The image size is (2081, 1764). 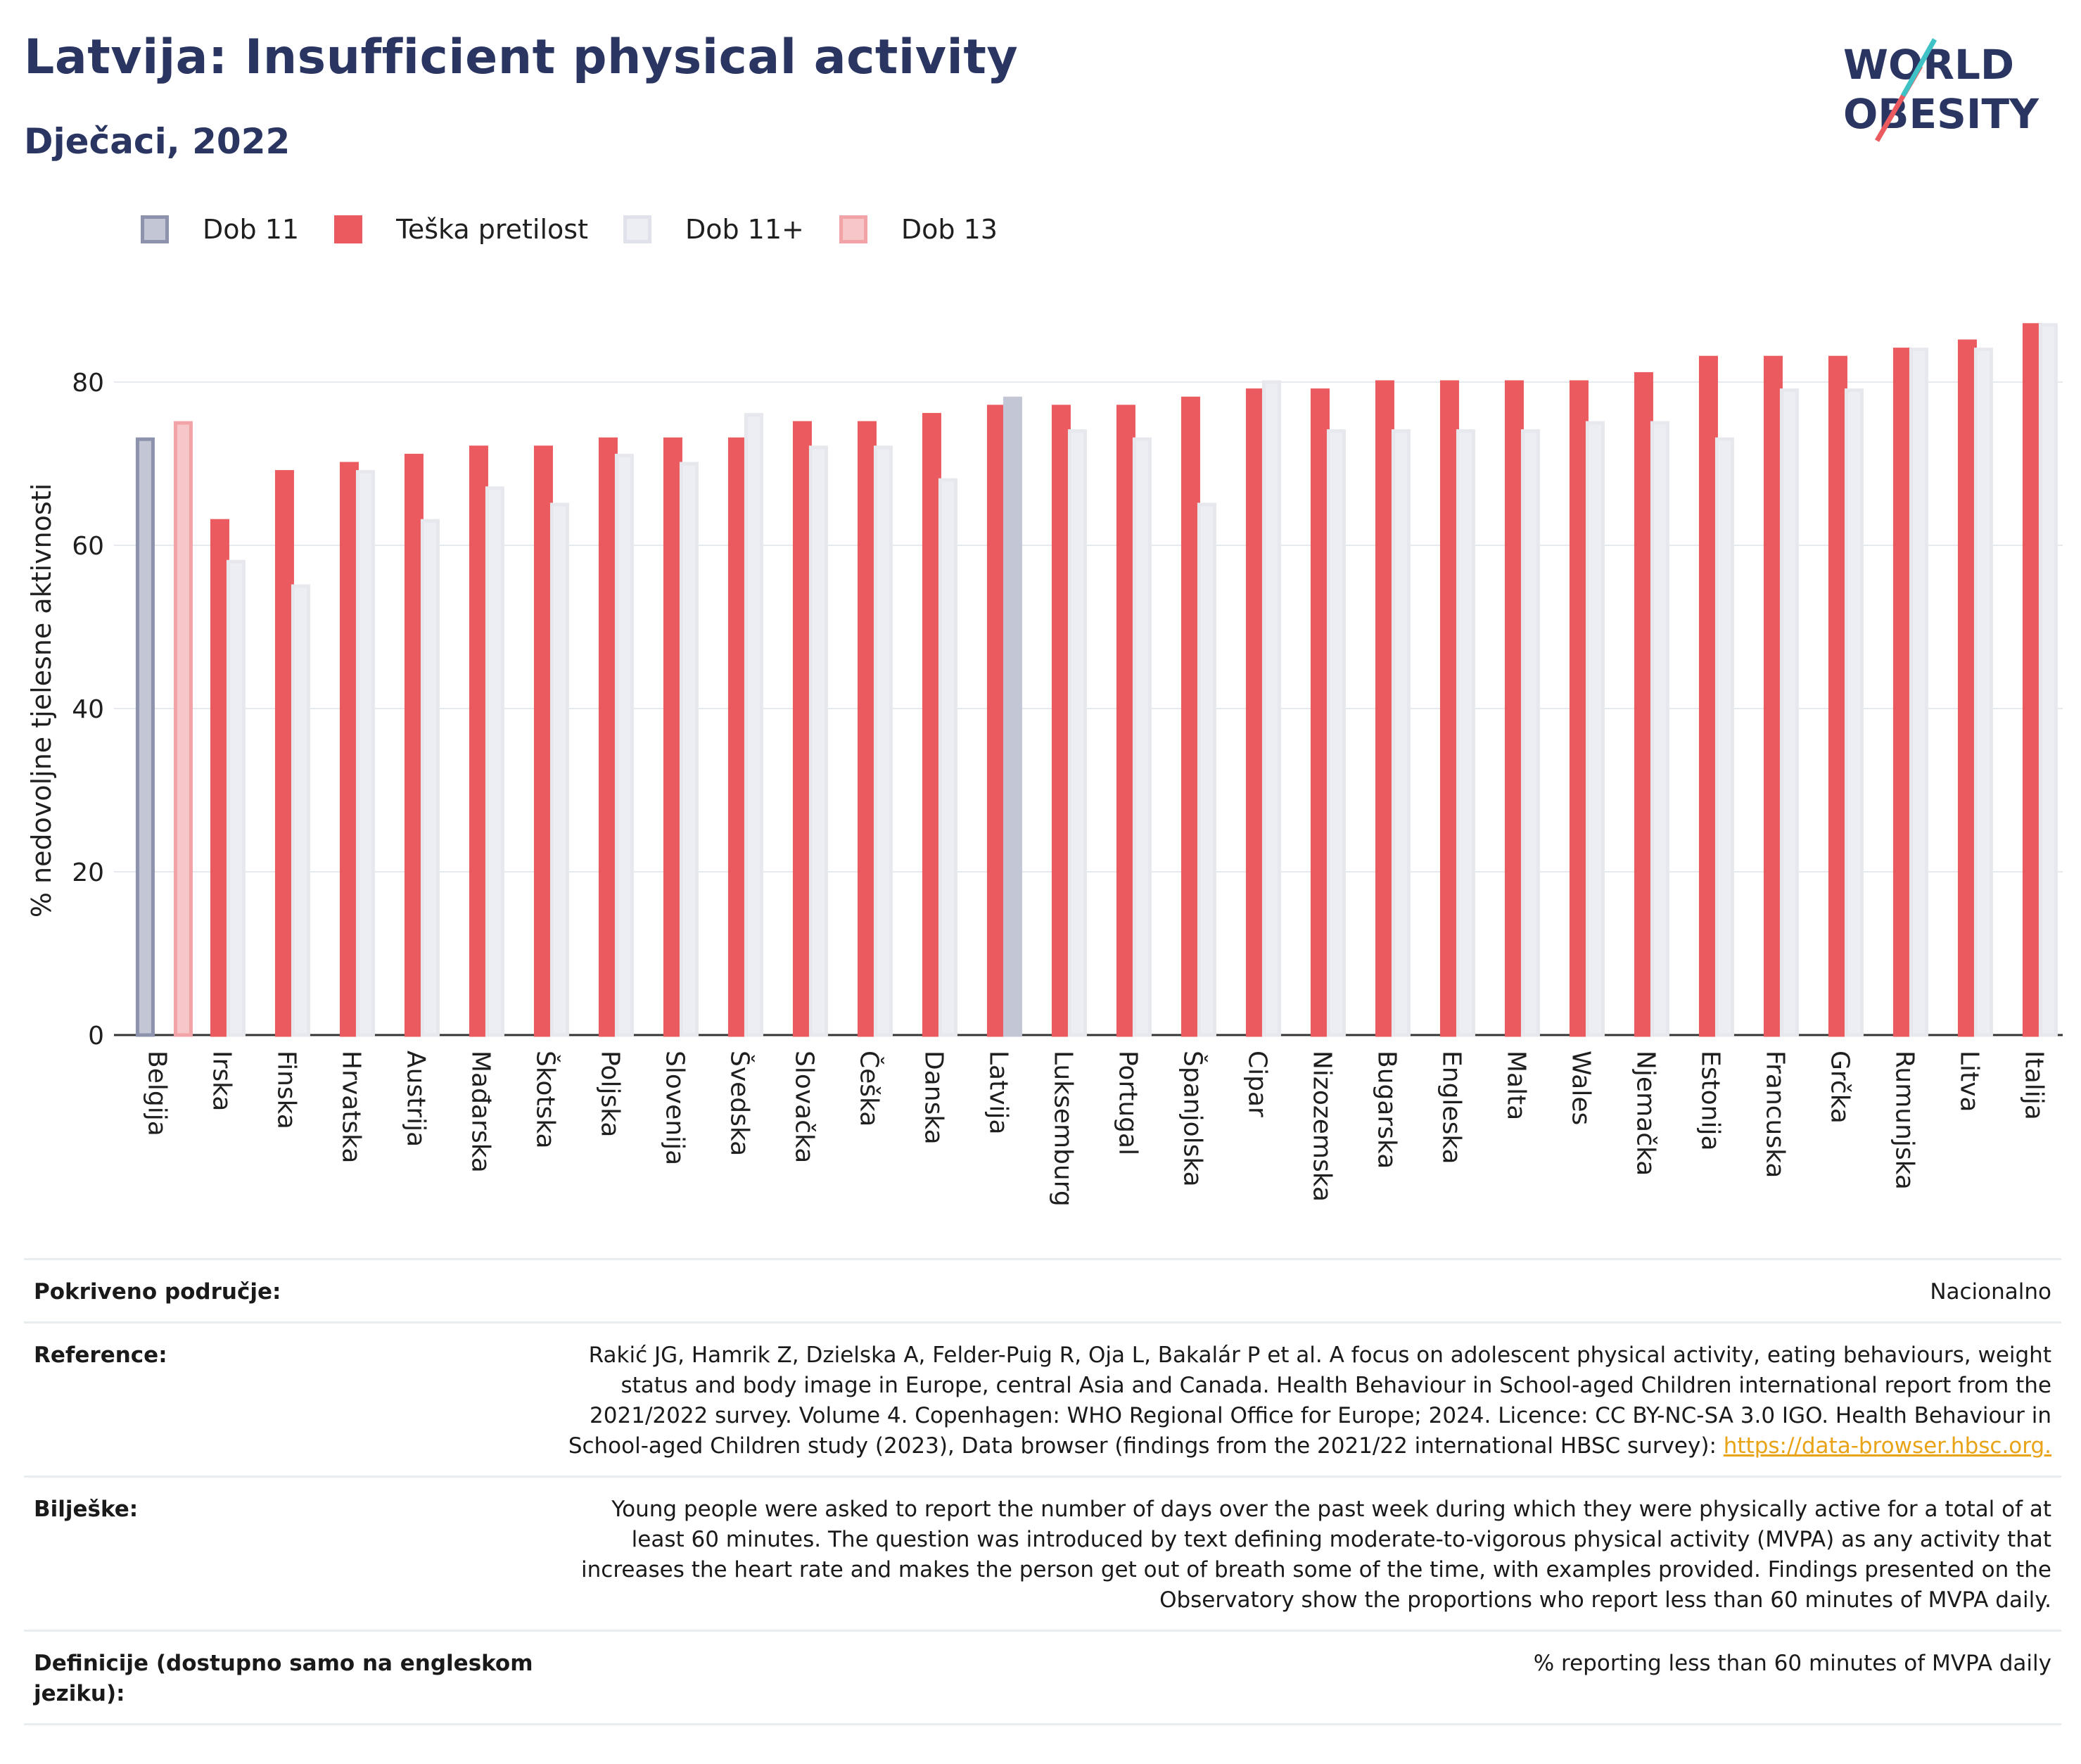 What do you see at coordinates (803, 1107) in the screenshot?
I see `x-tick-label: Slovačka` at bounding box center [803, 1107].